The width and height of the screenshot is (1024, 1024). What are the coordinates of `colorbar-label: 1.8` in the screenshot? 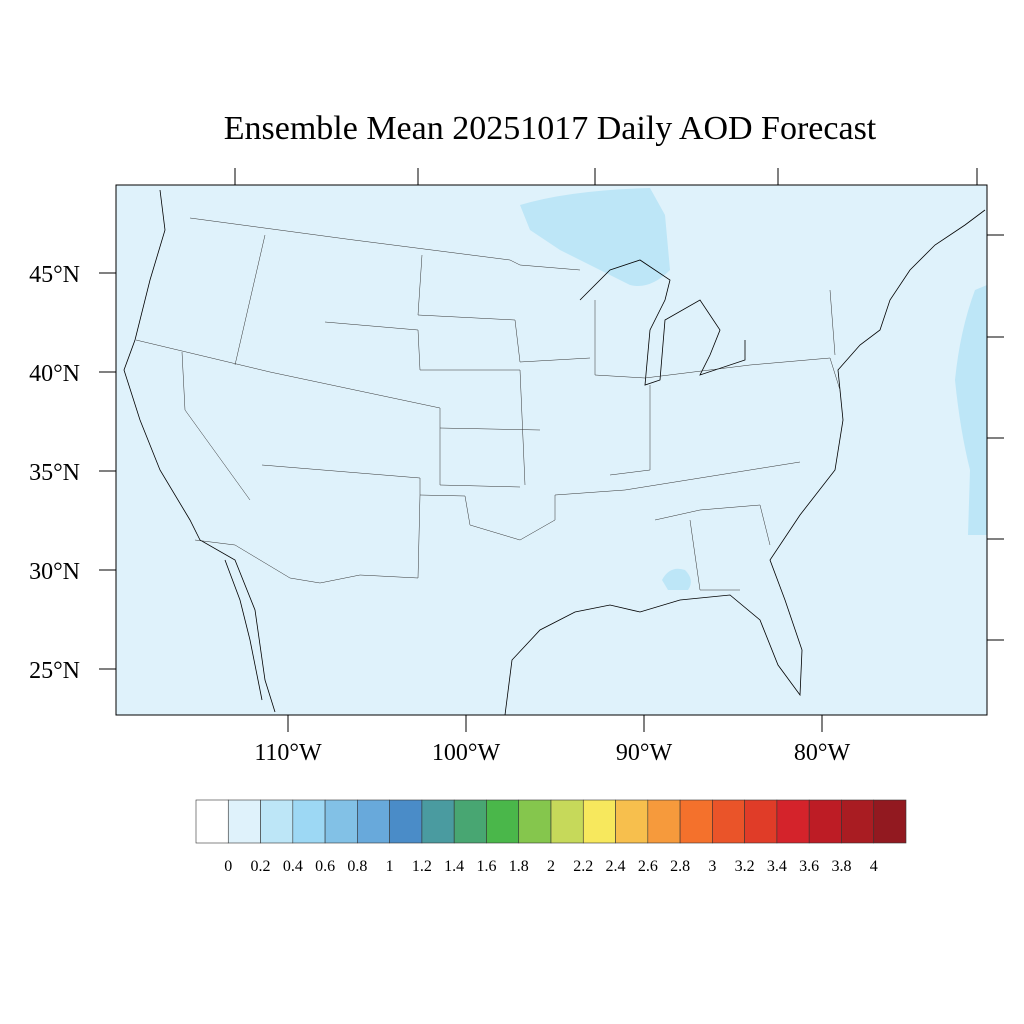 It's located at (519, 866).